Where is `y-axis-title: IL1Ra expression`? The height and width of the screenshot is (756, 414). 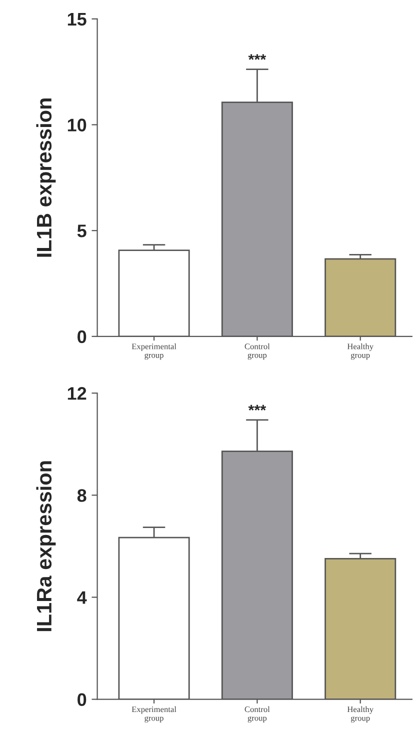
y-axis-title: IL1Ra expression is located at coordinates (46, 546).